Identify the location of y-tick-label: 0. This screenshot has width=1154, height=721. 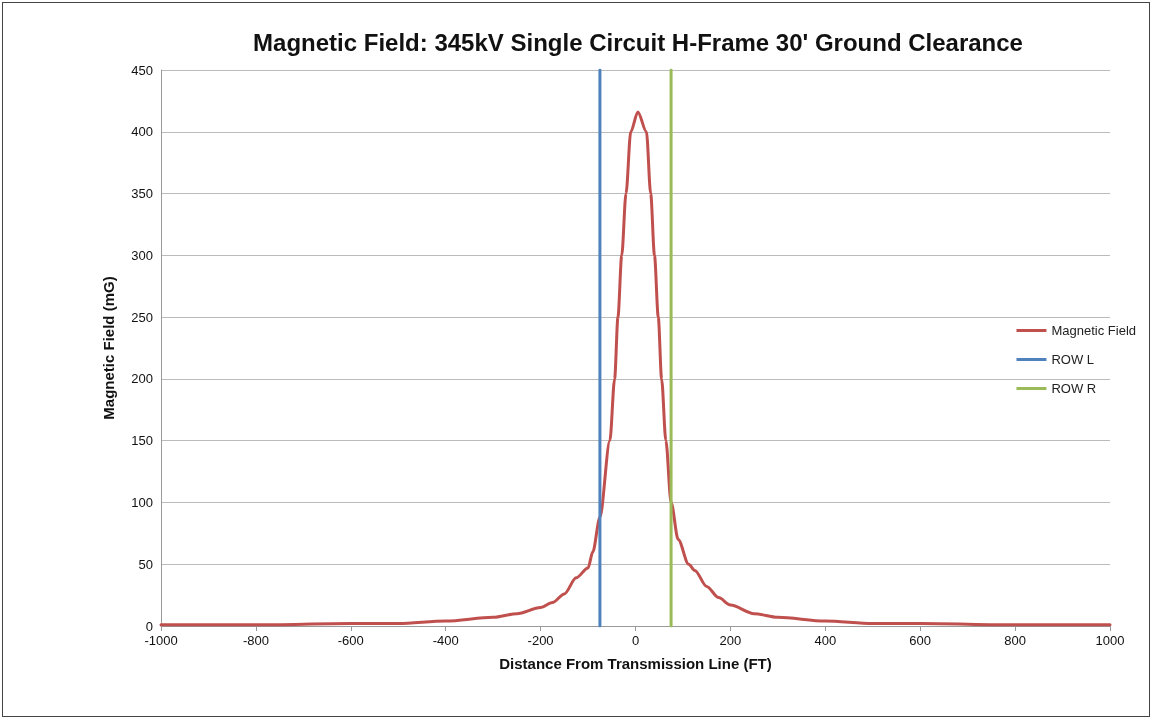
(149, 626).